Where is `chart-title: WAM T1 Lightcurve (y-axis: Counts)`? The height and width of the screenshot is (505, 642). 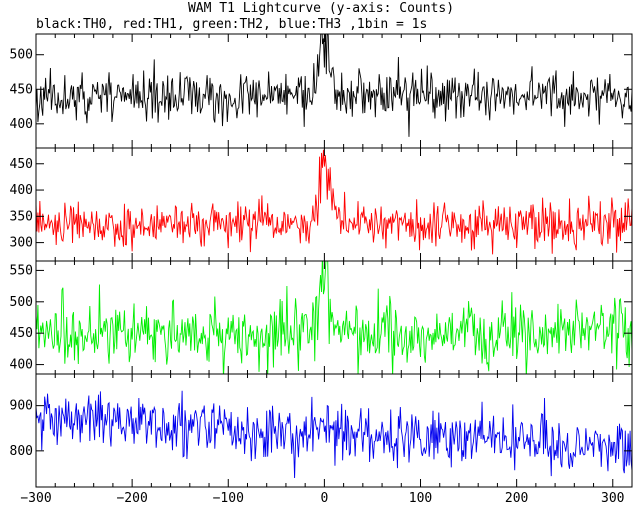
chart-title: WAM T1 Lightcurve (y-axis: Counts) is located at coordinates (321, 8).